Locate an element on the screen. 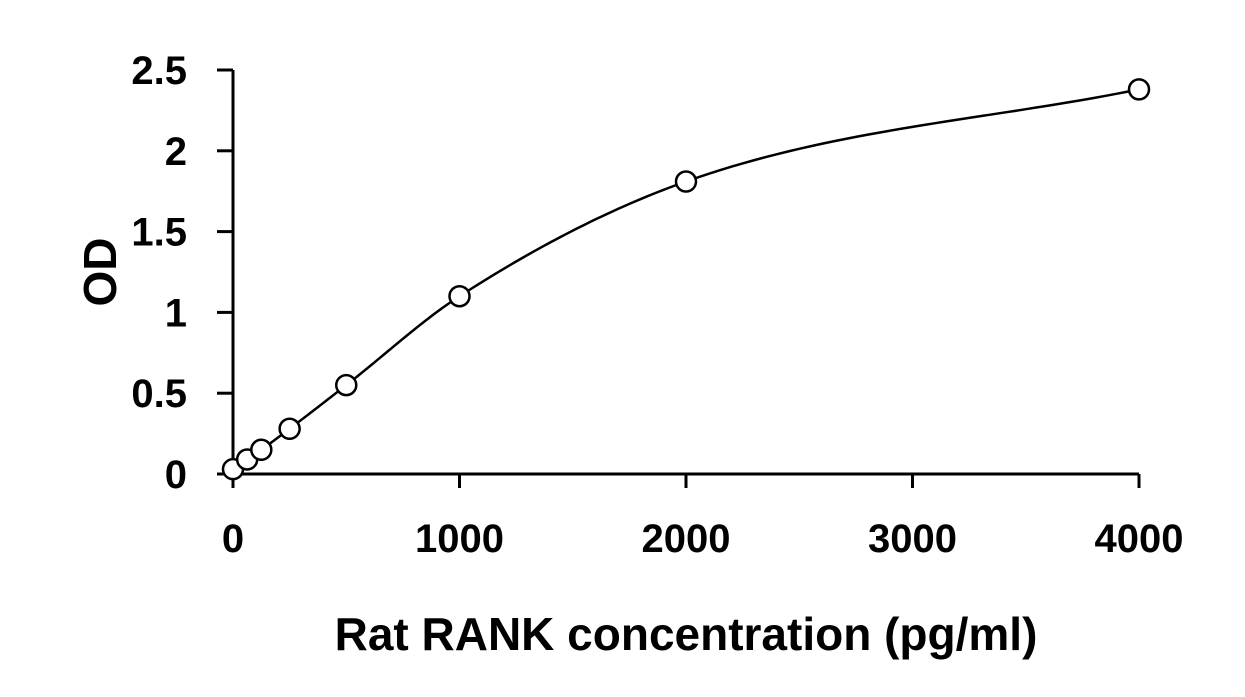 The width and height of the screenshot is (1245, 697). x-tick-label: 3000 is located at coordinates (912, 539).